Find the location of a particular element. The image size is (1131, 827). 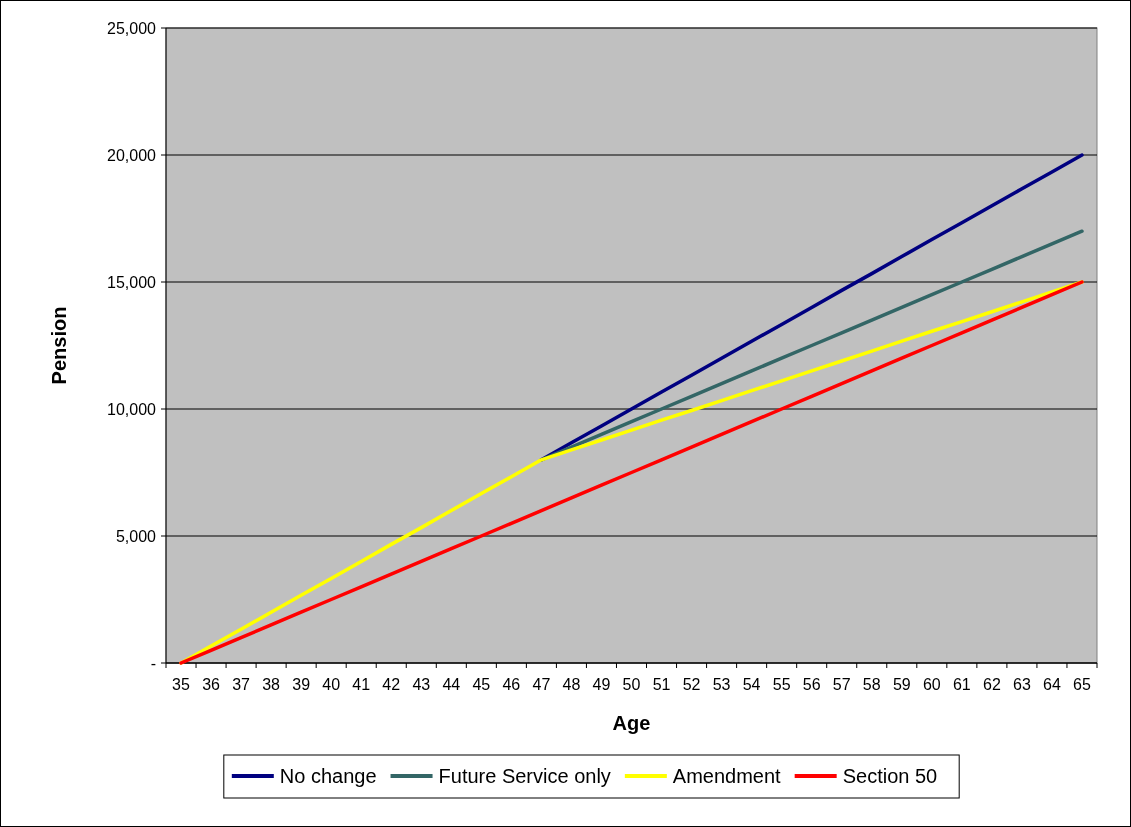

x-tick-label: 37 is located at coordinates (241, 684).